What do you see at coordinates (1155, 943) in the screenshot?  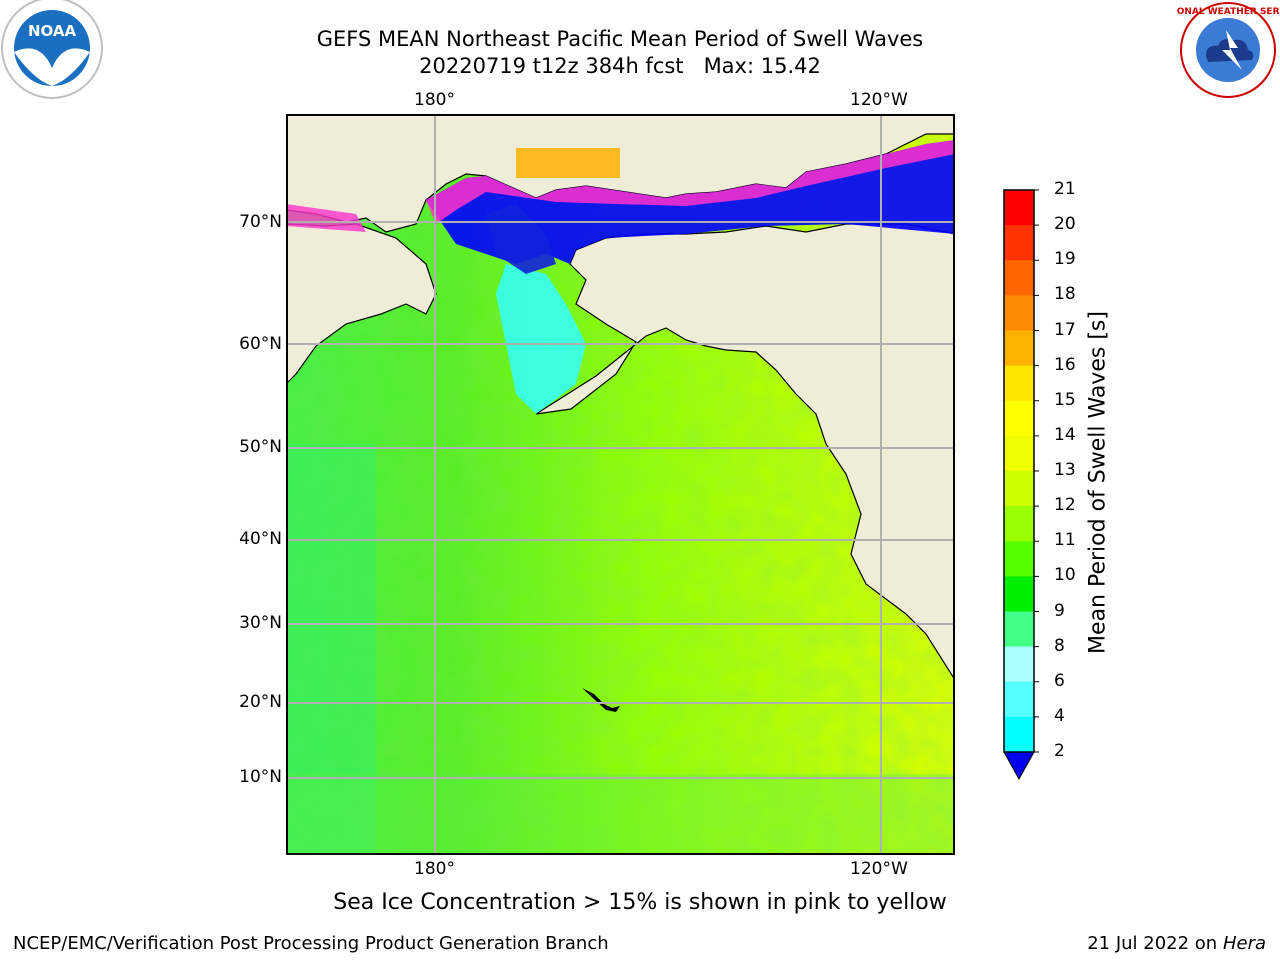 I see `date-prefix: 21 Jul 2022 on` at bounding box center [1155, 943].